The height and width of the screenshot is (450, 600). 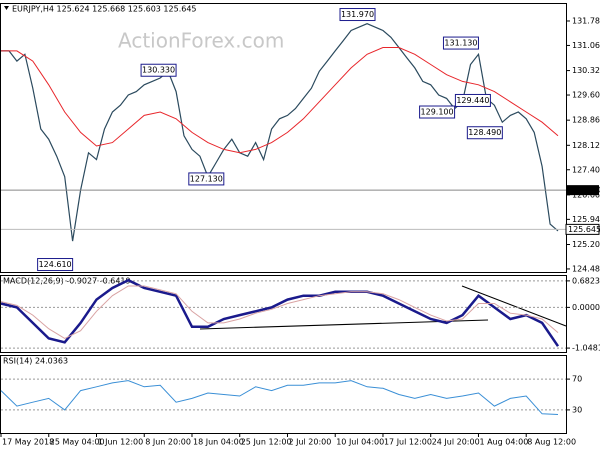 I want to click on level-box, so click(x=582, y=190).